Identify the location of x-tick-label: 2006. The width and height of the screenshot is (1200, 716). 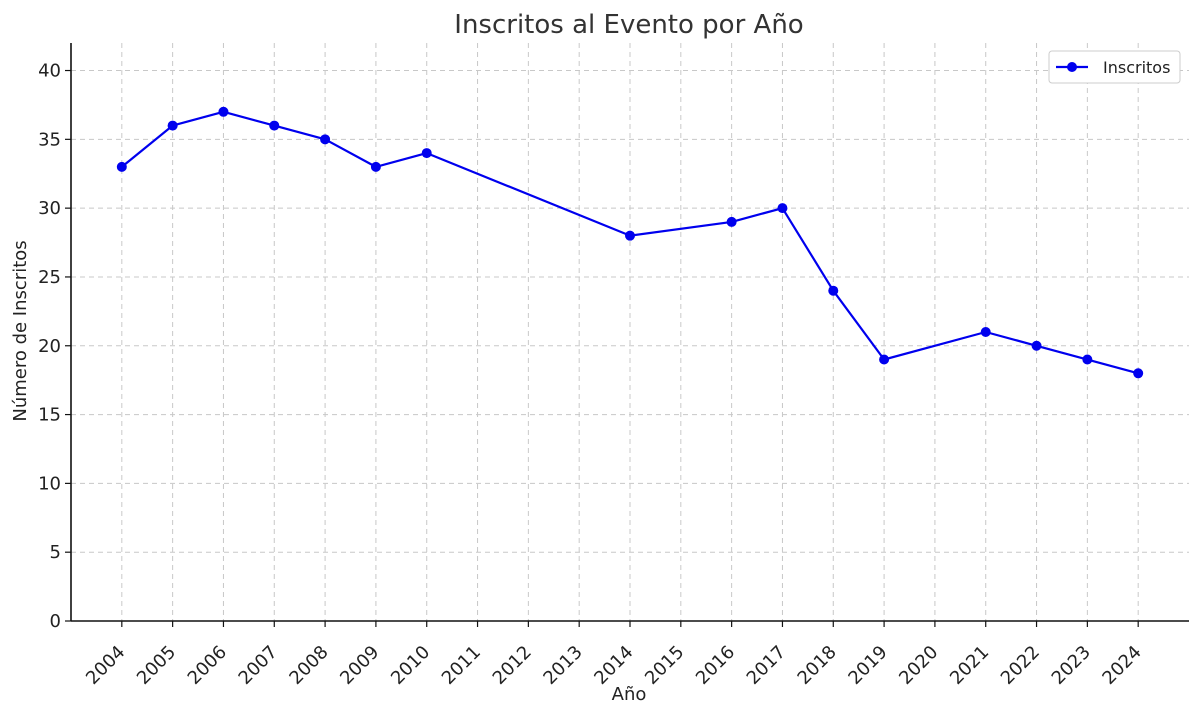
(207, 665).